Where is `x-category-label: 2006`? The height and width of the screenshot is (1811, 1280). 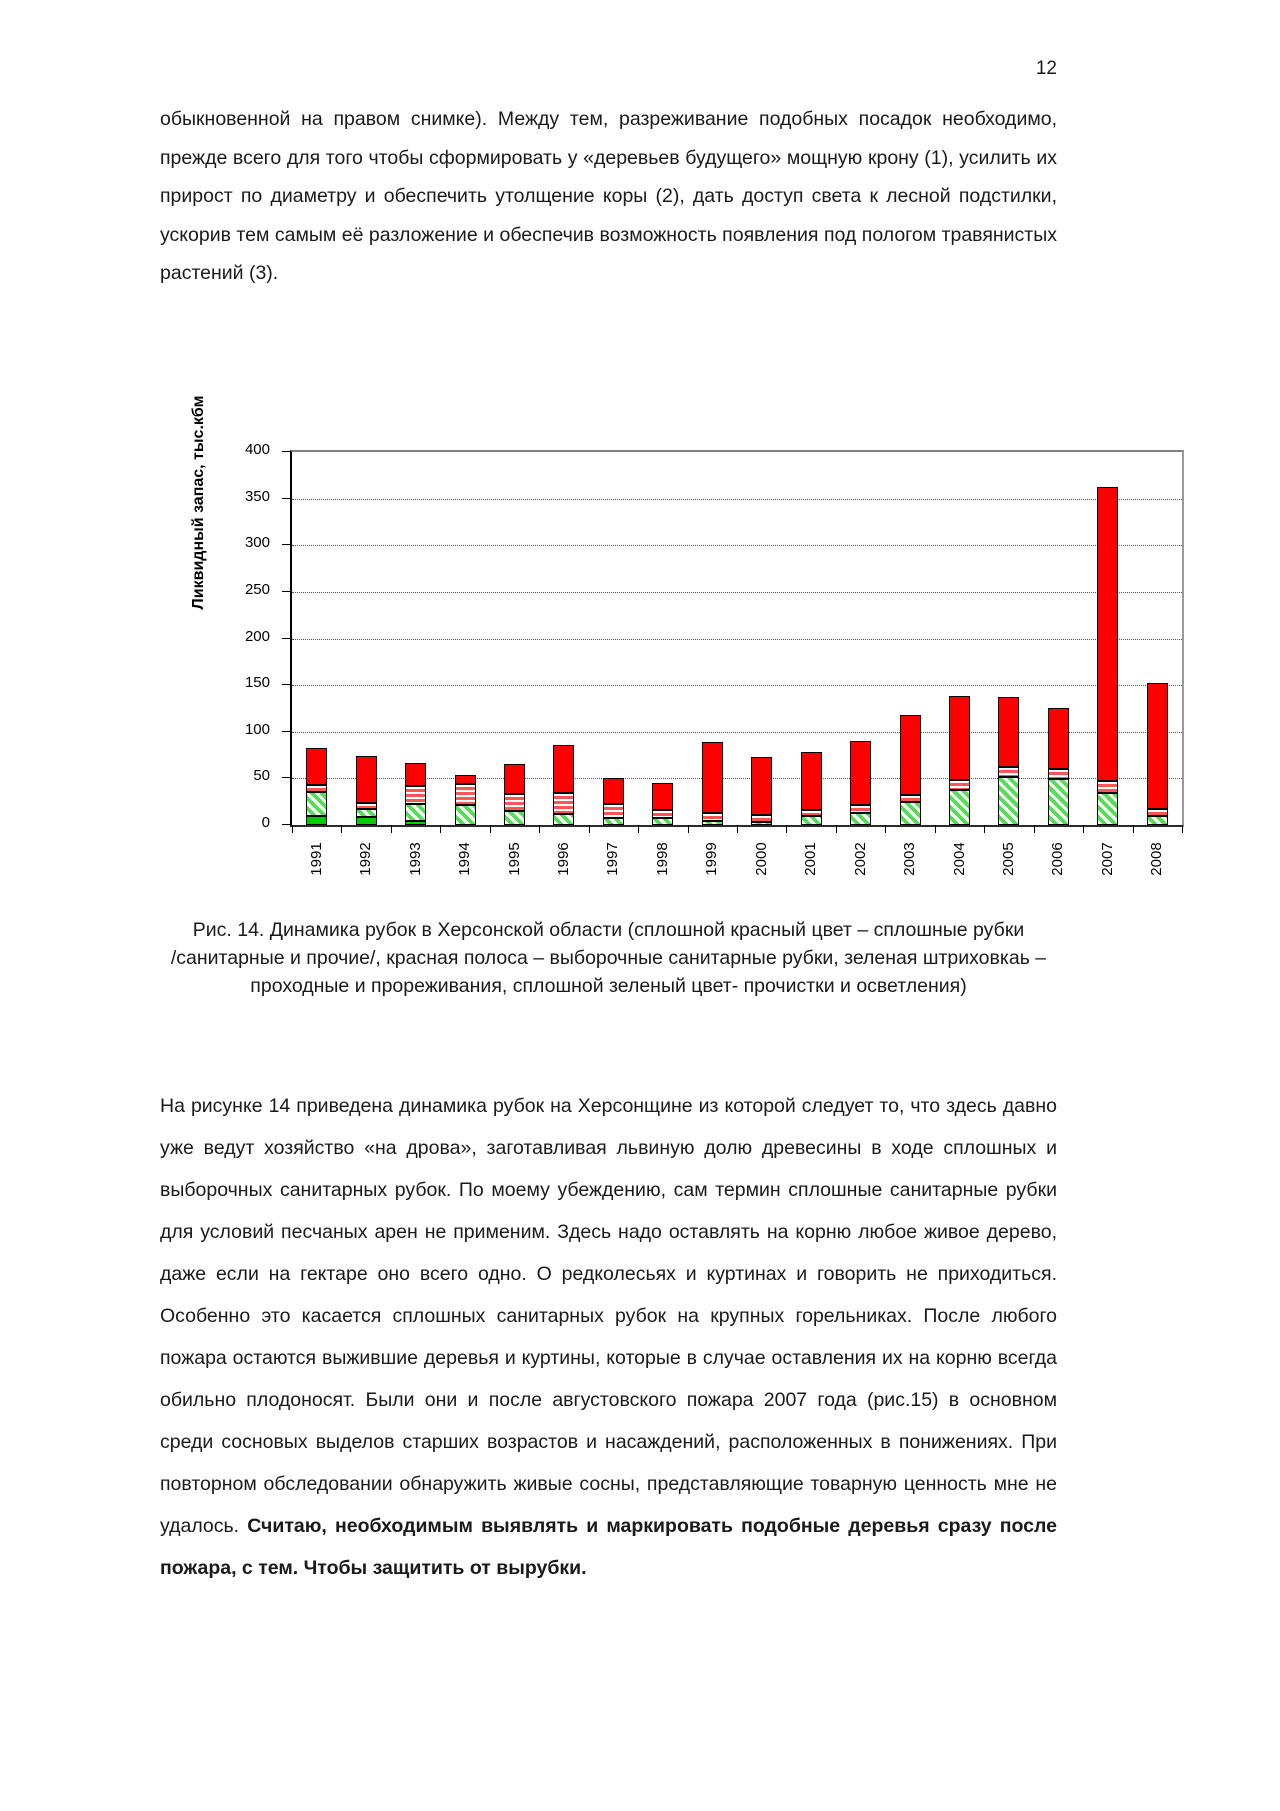 x-category-label: 2006 is located at coordinates (1058, 859).